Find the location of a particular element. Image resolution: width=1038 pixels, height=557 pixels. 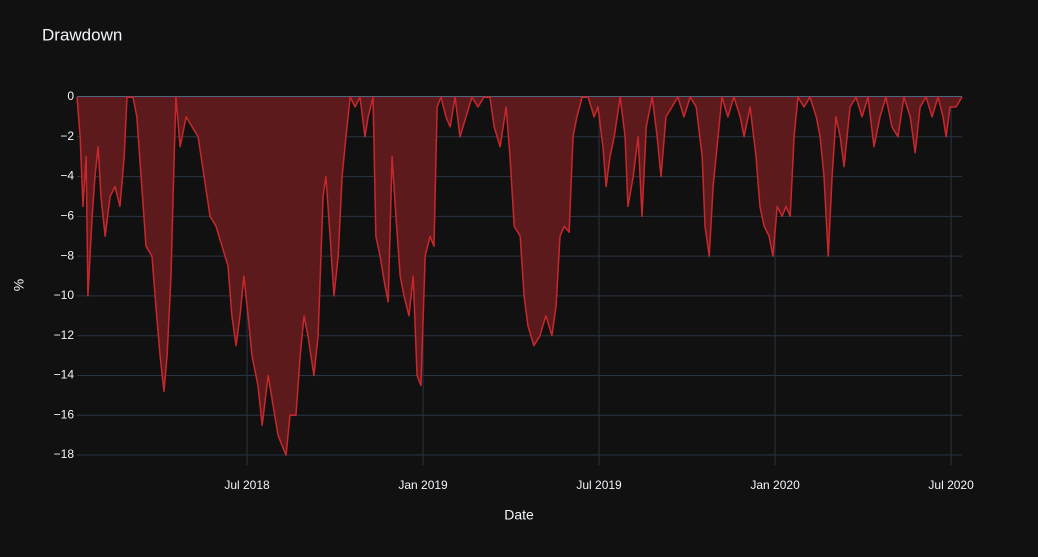

y-tick-label: −14 is located at coordinates (64, 375).